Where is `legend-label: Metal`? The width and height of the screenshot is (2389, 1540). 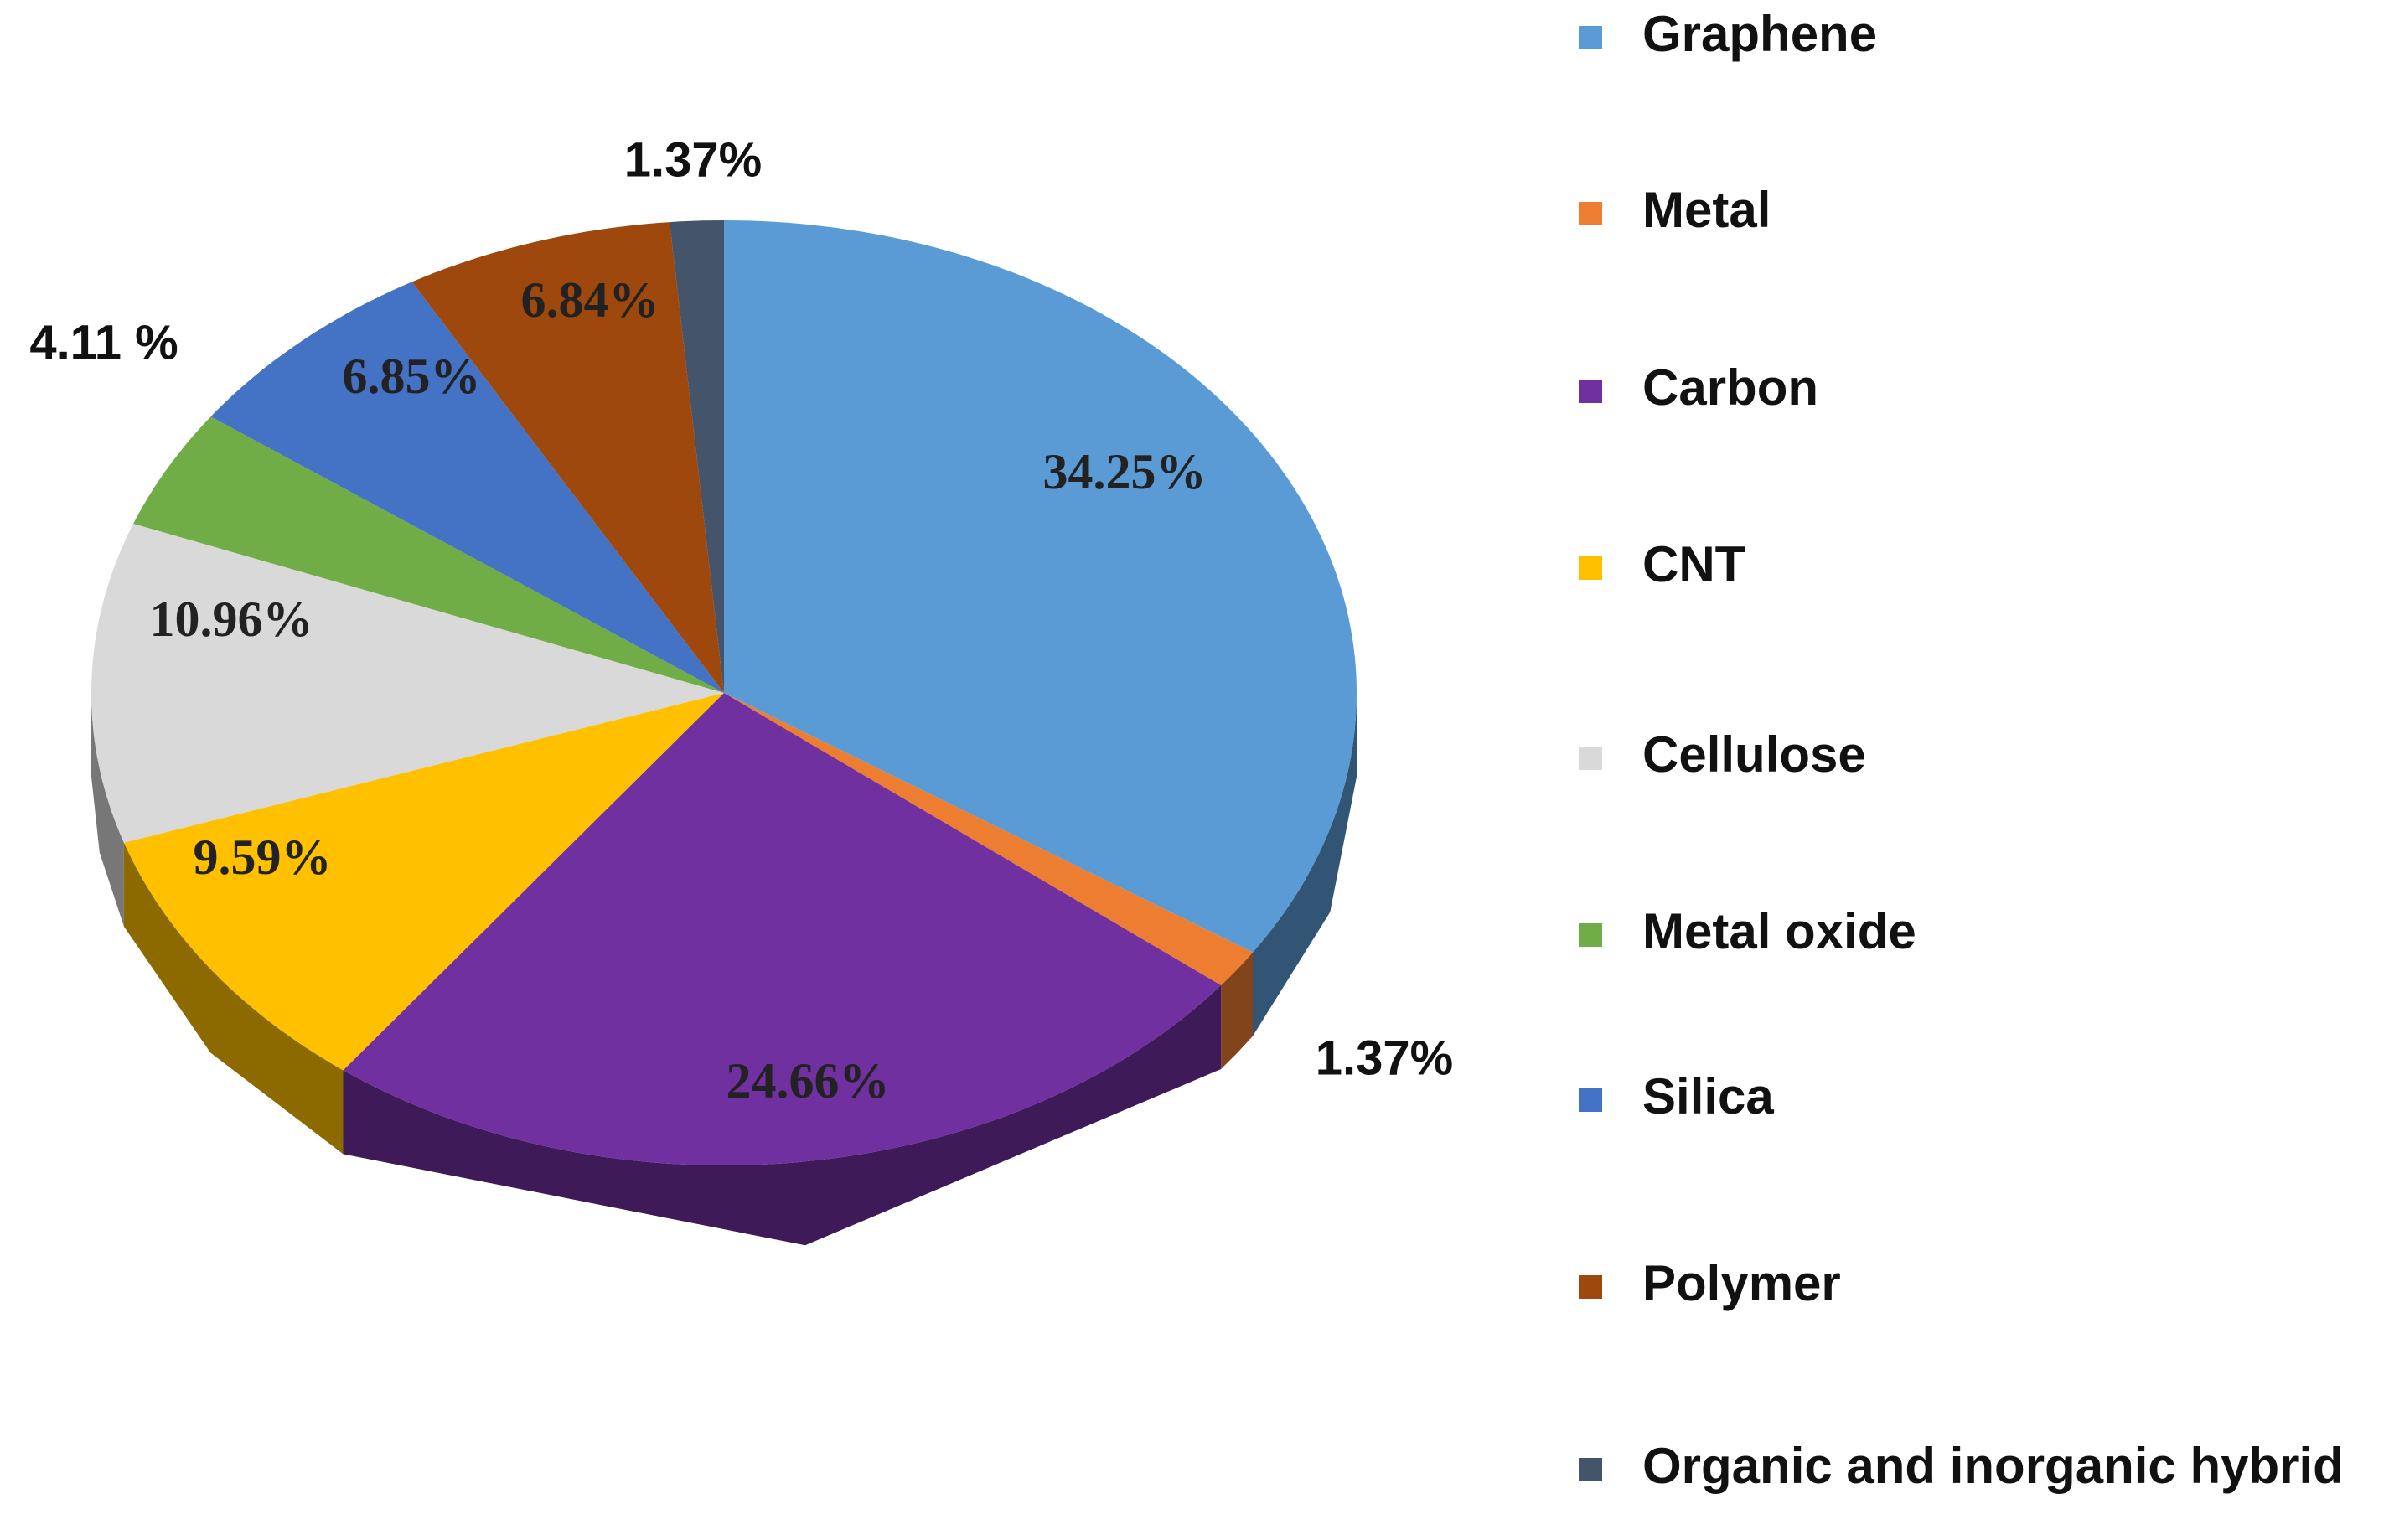 legend-label: Metal is located at coordinates (1706, 210).